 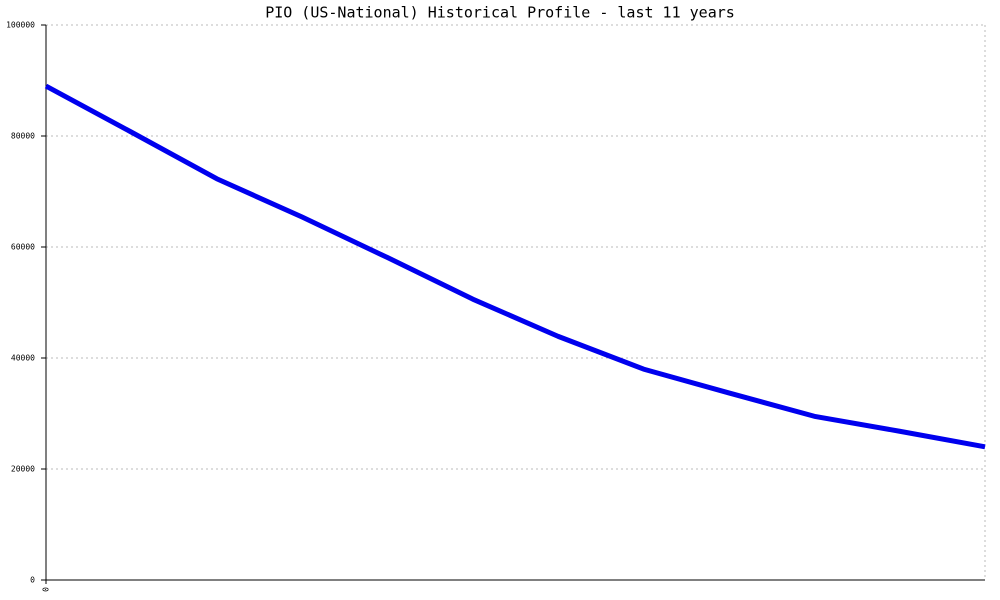 I want to click on y-tick-label: 0, so click(x=32, y=580).